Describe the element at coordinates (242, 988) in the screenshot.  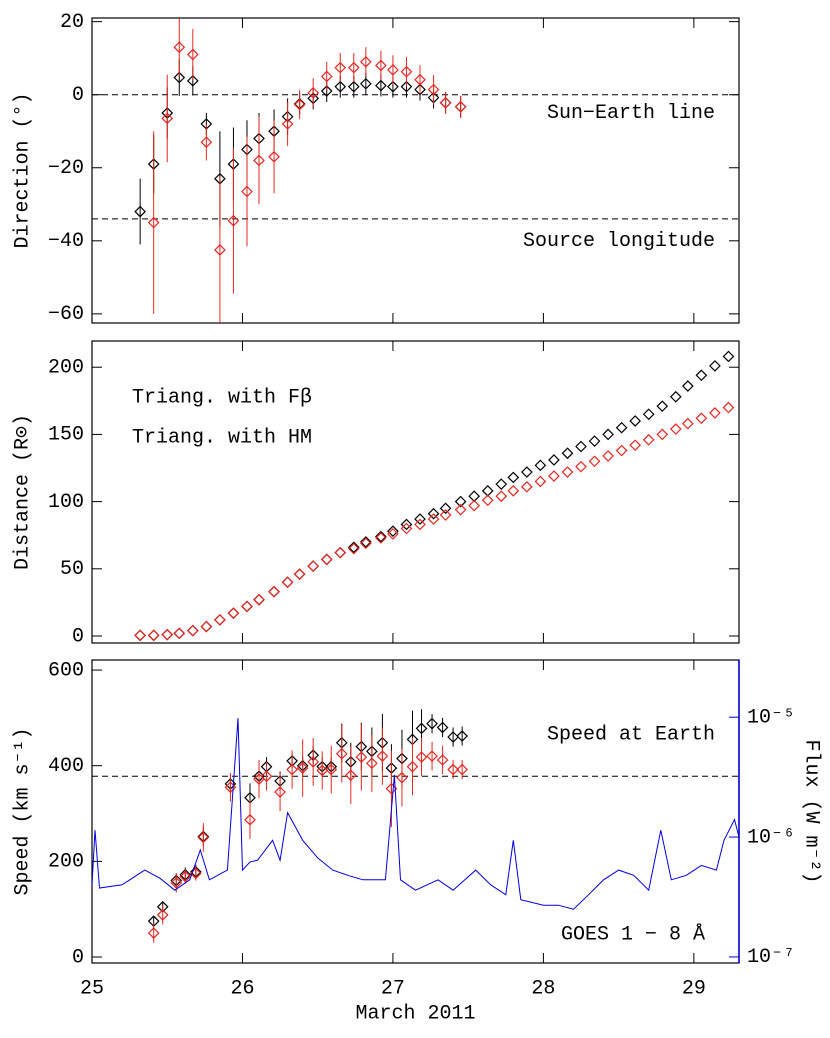
I see `x-tick-label: 26` at that location.